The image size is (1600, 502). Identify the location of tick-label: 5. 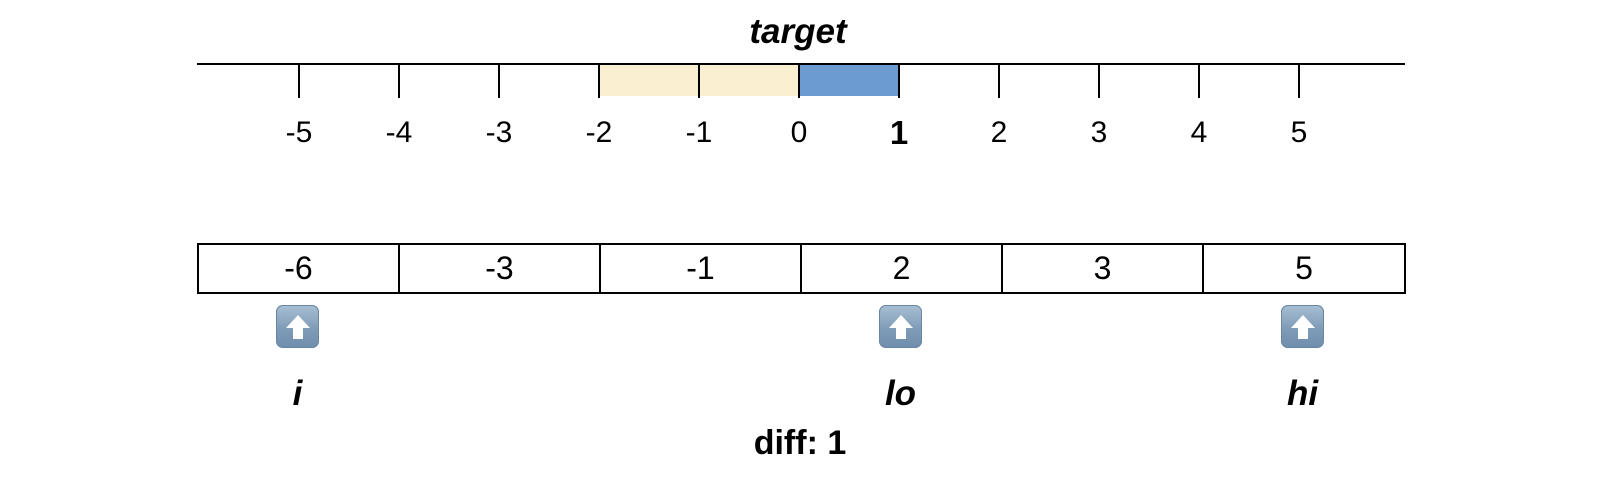
(1299, 132).